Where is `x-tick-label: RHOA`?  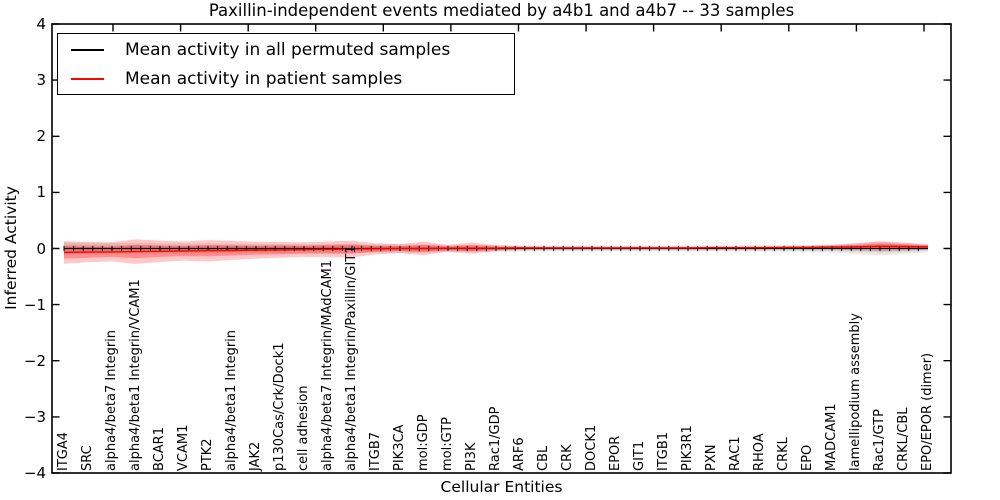
x-tick-label: RHOA is located at coordinates (759, 452).